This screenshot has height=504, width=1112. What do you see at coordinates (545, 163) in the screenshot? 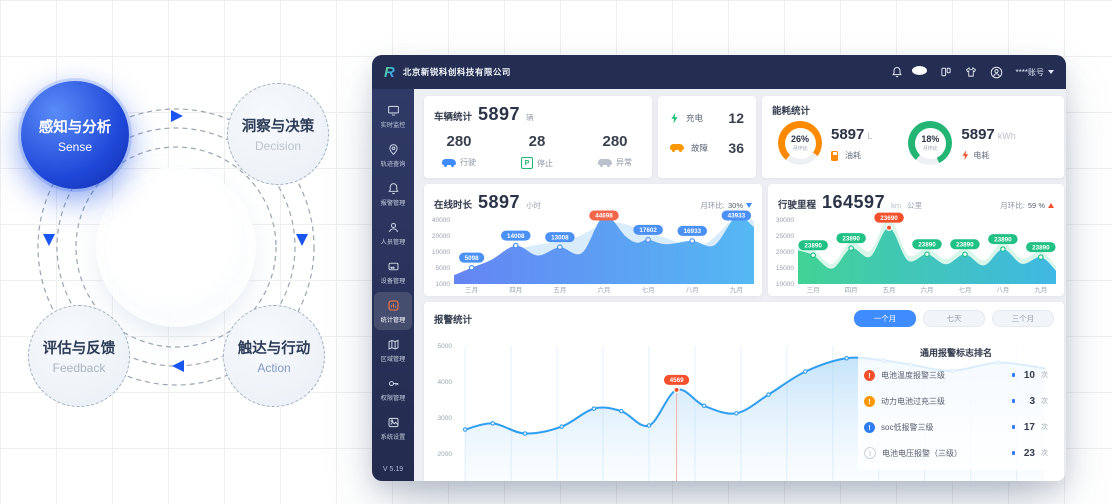
I see `stat-label: 停止` at bounding box center [545, 163].